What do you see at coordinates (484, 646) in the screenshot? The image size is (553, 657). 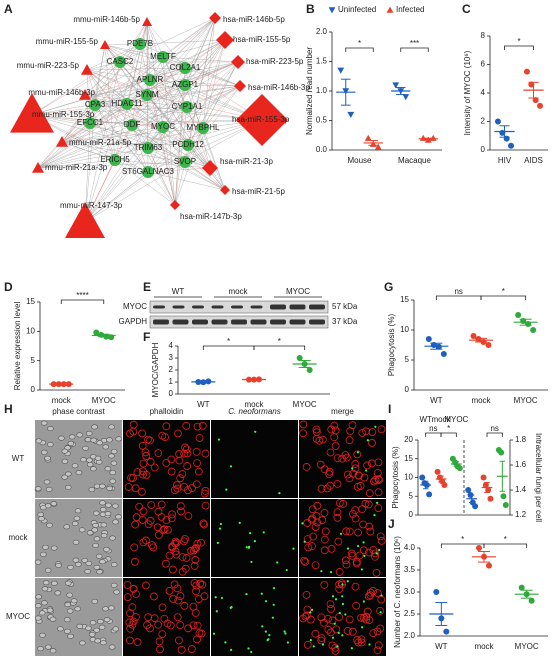 I see `x-tick-label: mock` at bounding box center [484, 646].